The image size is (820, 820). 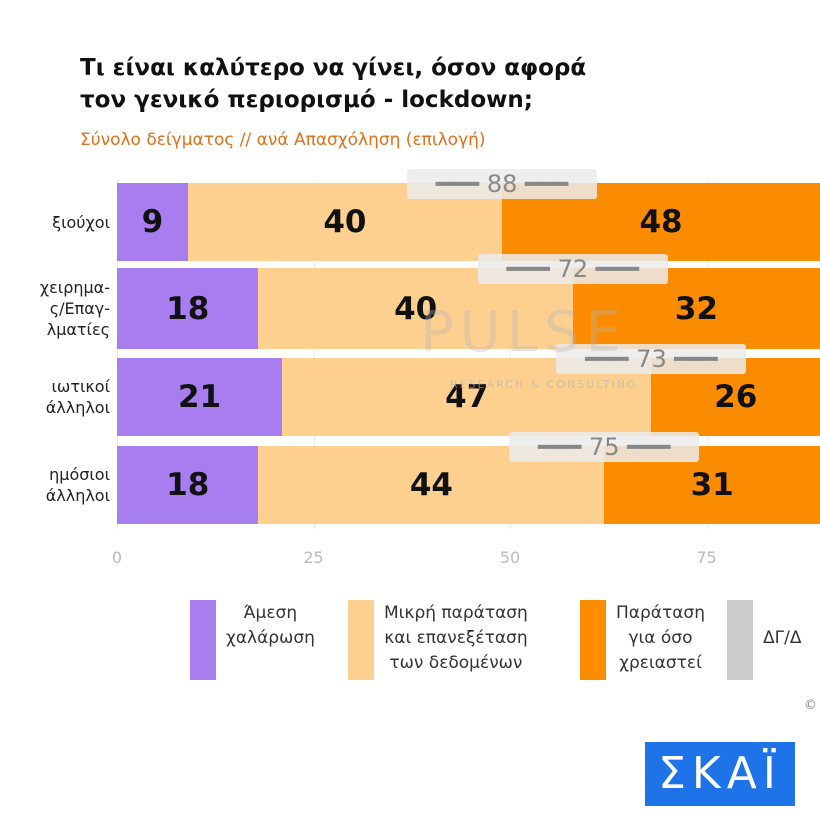 What do you see at coordinates (523, 332) in the screenshot?
I see `watermark: PULSE` at bounding box center [523, 332].